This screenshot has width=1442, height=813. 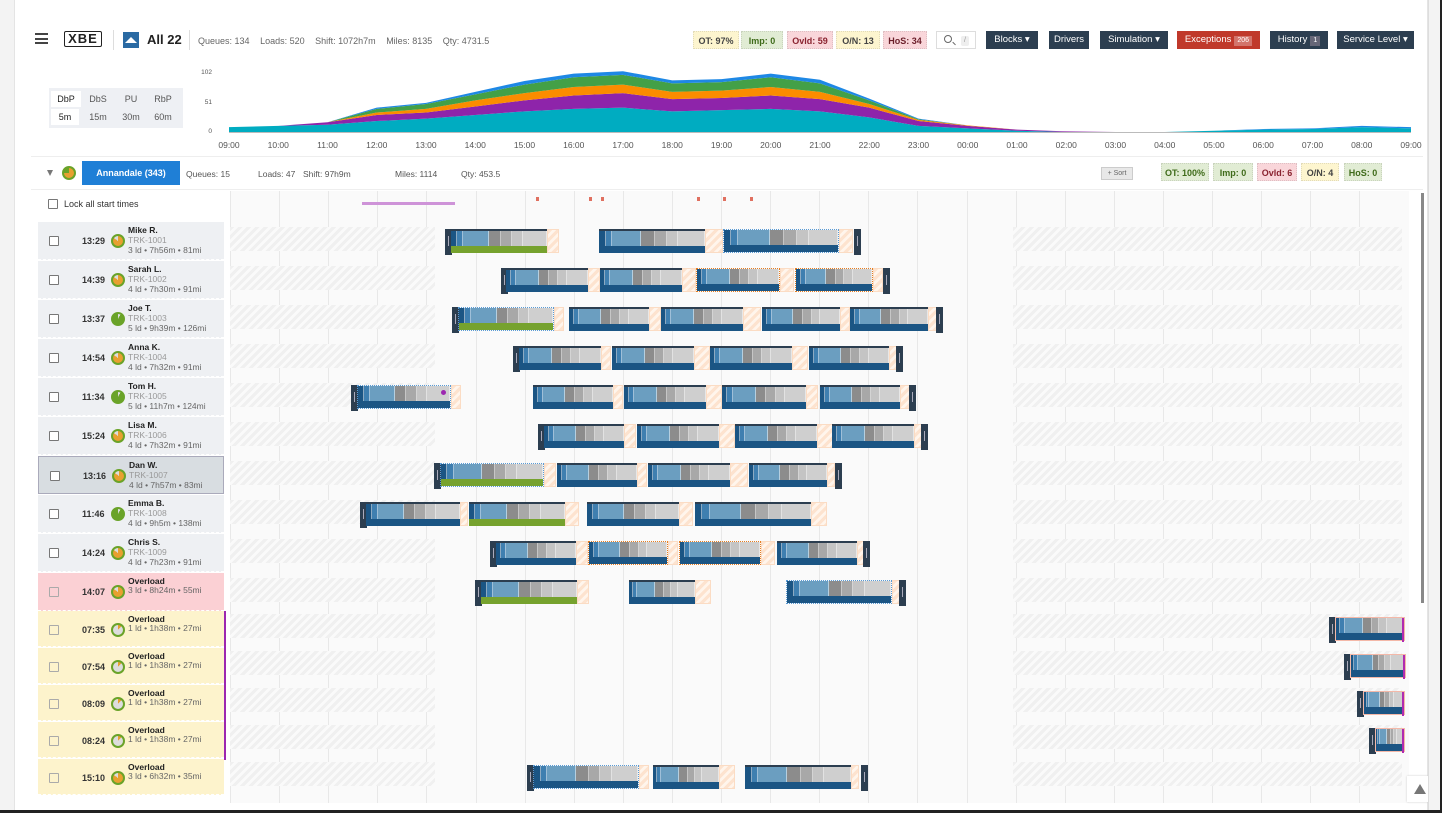 What do you see at coordinates (131, 173) in the screenshot?
I see `group-name-button: Annandale (343)` at bounding box center [131, 173].